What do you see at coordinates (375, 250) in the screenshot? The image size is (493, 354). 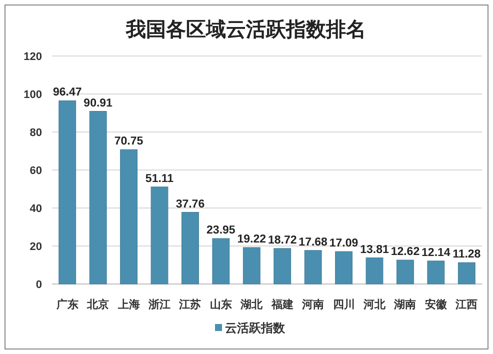 I see `data-label: 13.81` at bounding box center [375, 250].